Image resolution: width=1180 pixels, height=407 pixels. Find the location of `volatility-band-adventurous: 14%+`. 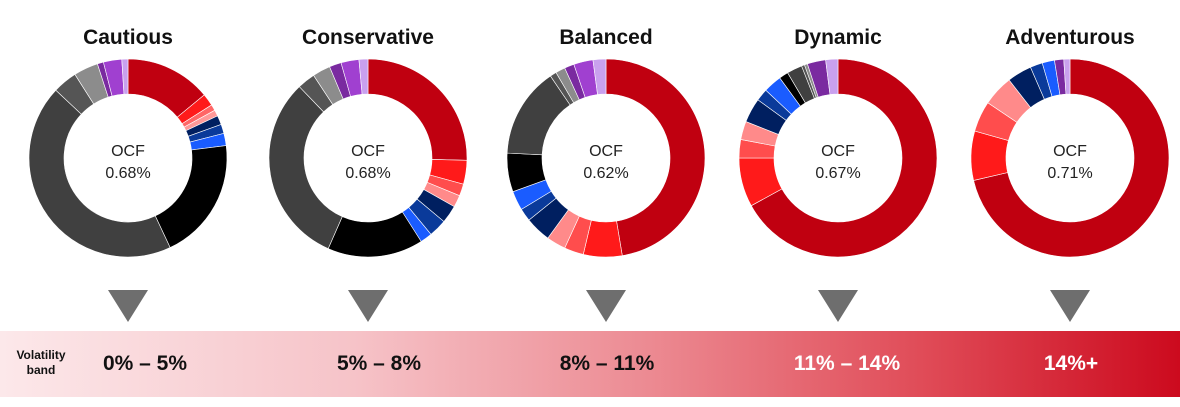

volatility-band-adventurous: 14%+ is located at coordinates (1071, 363).